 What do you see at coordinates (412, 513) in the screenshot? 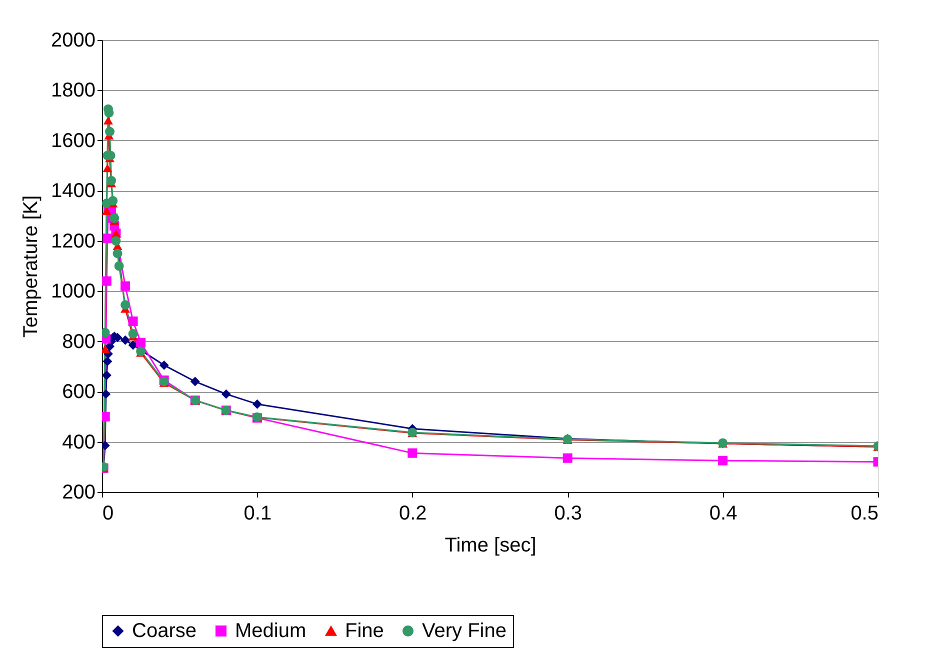
I see `x-tick-label: 0.2` at bounding box center [412, 513].